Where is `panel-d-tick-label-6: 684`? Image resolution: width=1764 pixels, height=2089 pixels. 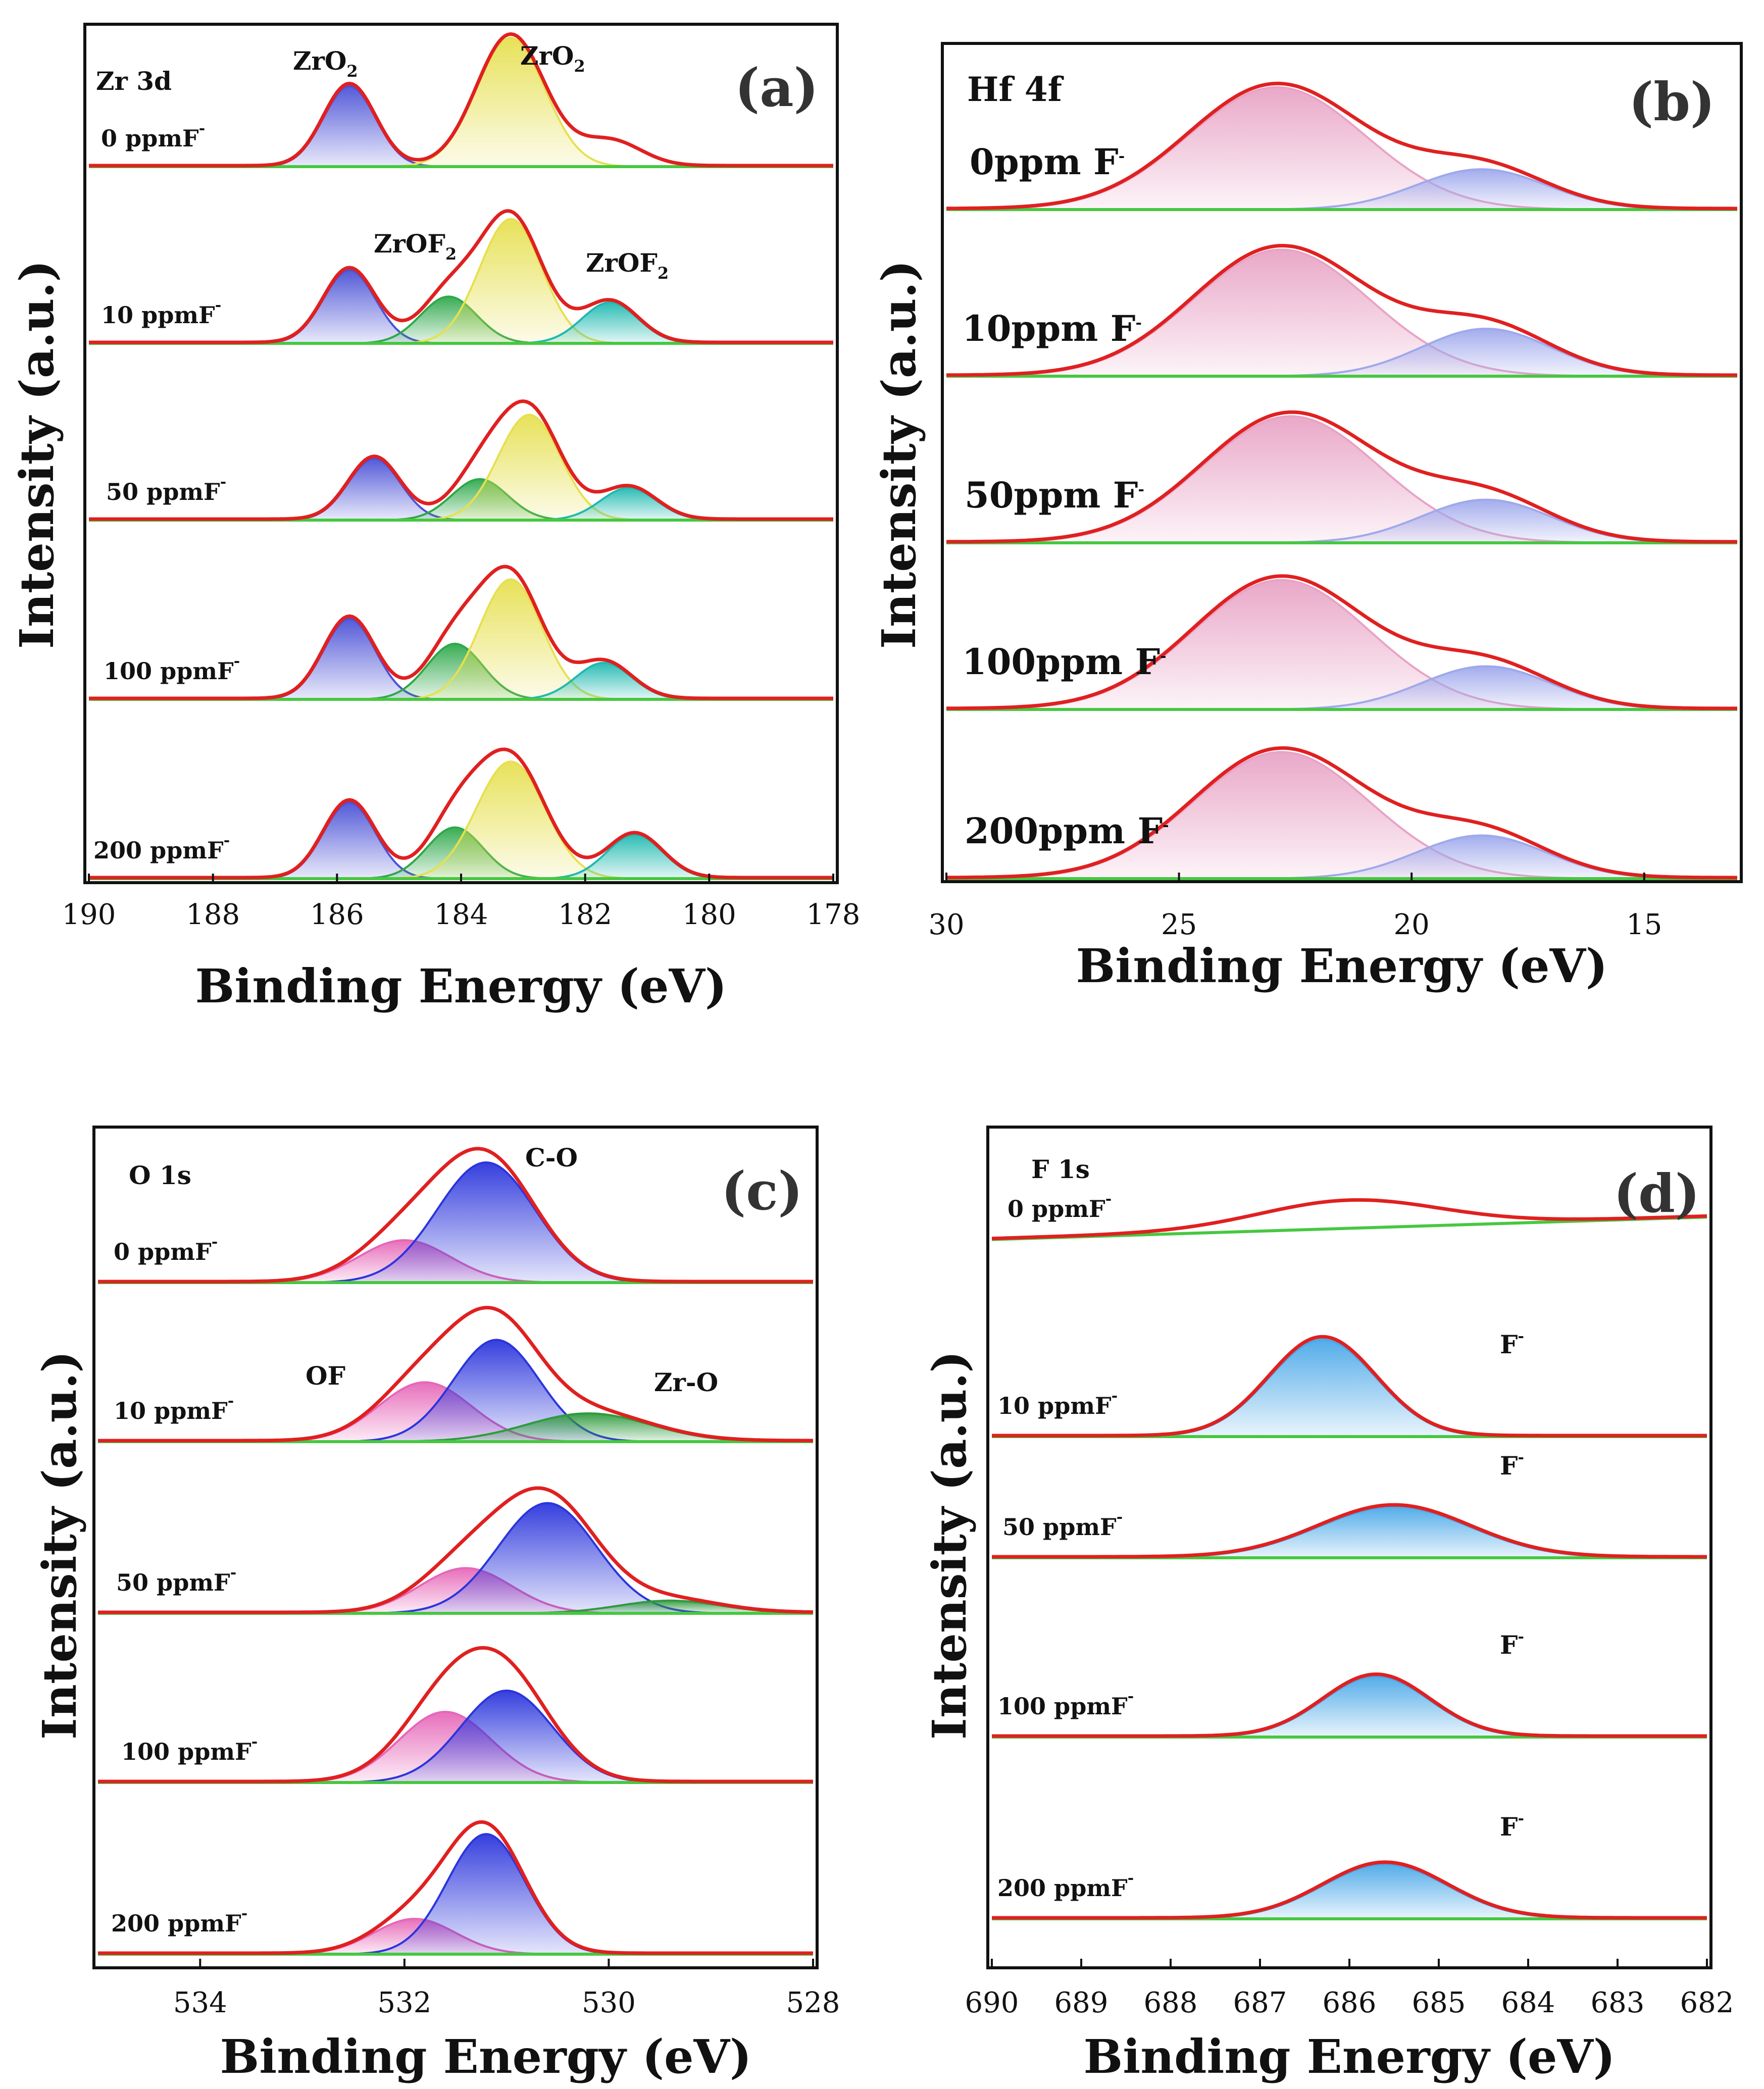 panel-d-tick-label-6: 684 is located at coordinates (1528, 2002).